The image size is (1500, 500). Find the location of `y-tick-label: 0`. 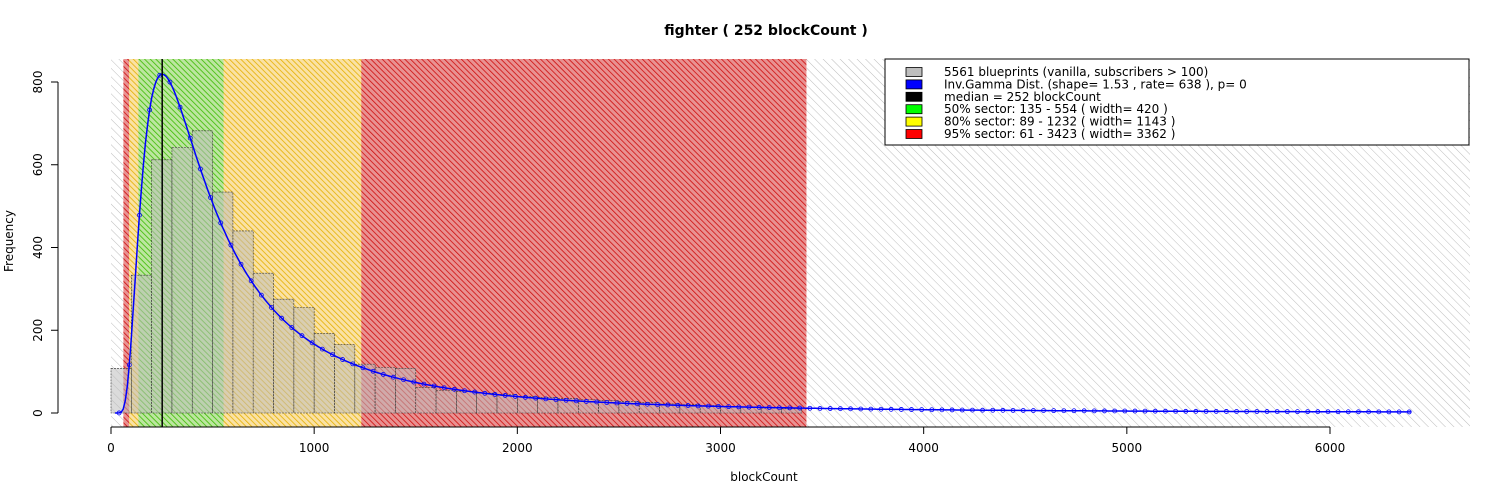

y-tick-label: 0 is located at coordinates (38, 413).